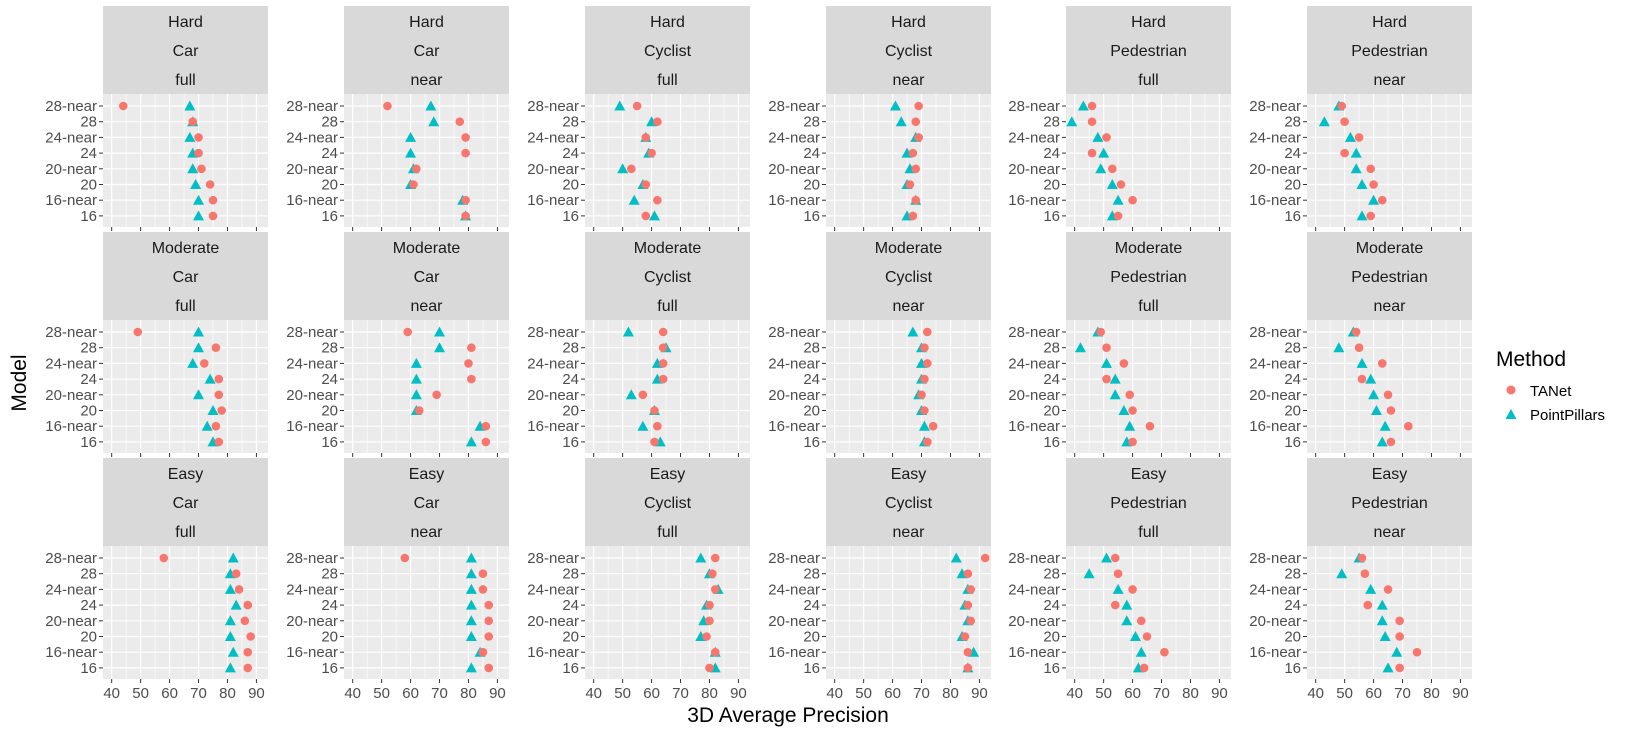 Image resolution: width=1633 pixels, height=733 pixels. Describe the element at coordinates (1390, 248) in the screenshot. I see `strip-label: Moderate` at that location.